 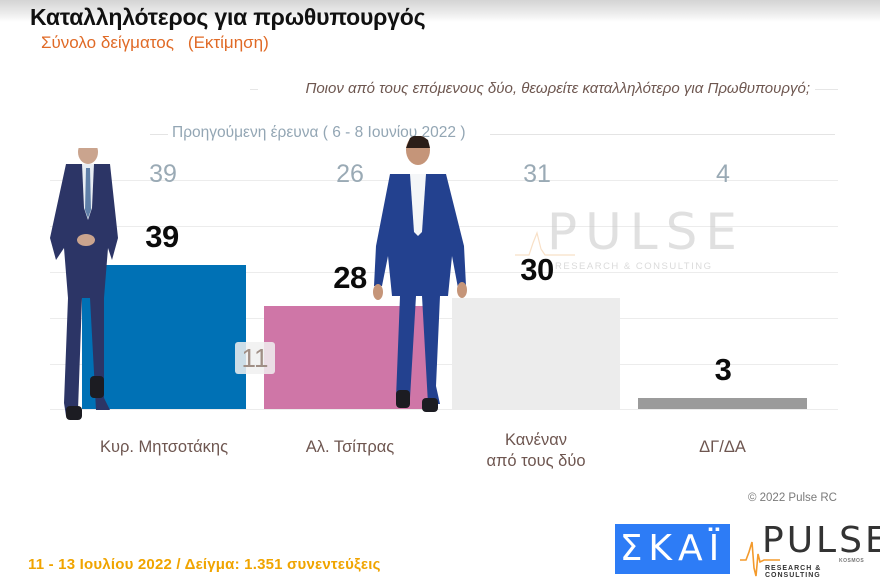 I want to click on pulse-logo-tagline: RESEARCH & CONSULTING, so click(x=793, y=572).